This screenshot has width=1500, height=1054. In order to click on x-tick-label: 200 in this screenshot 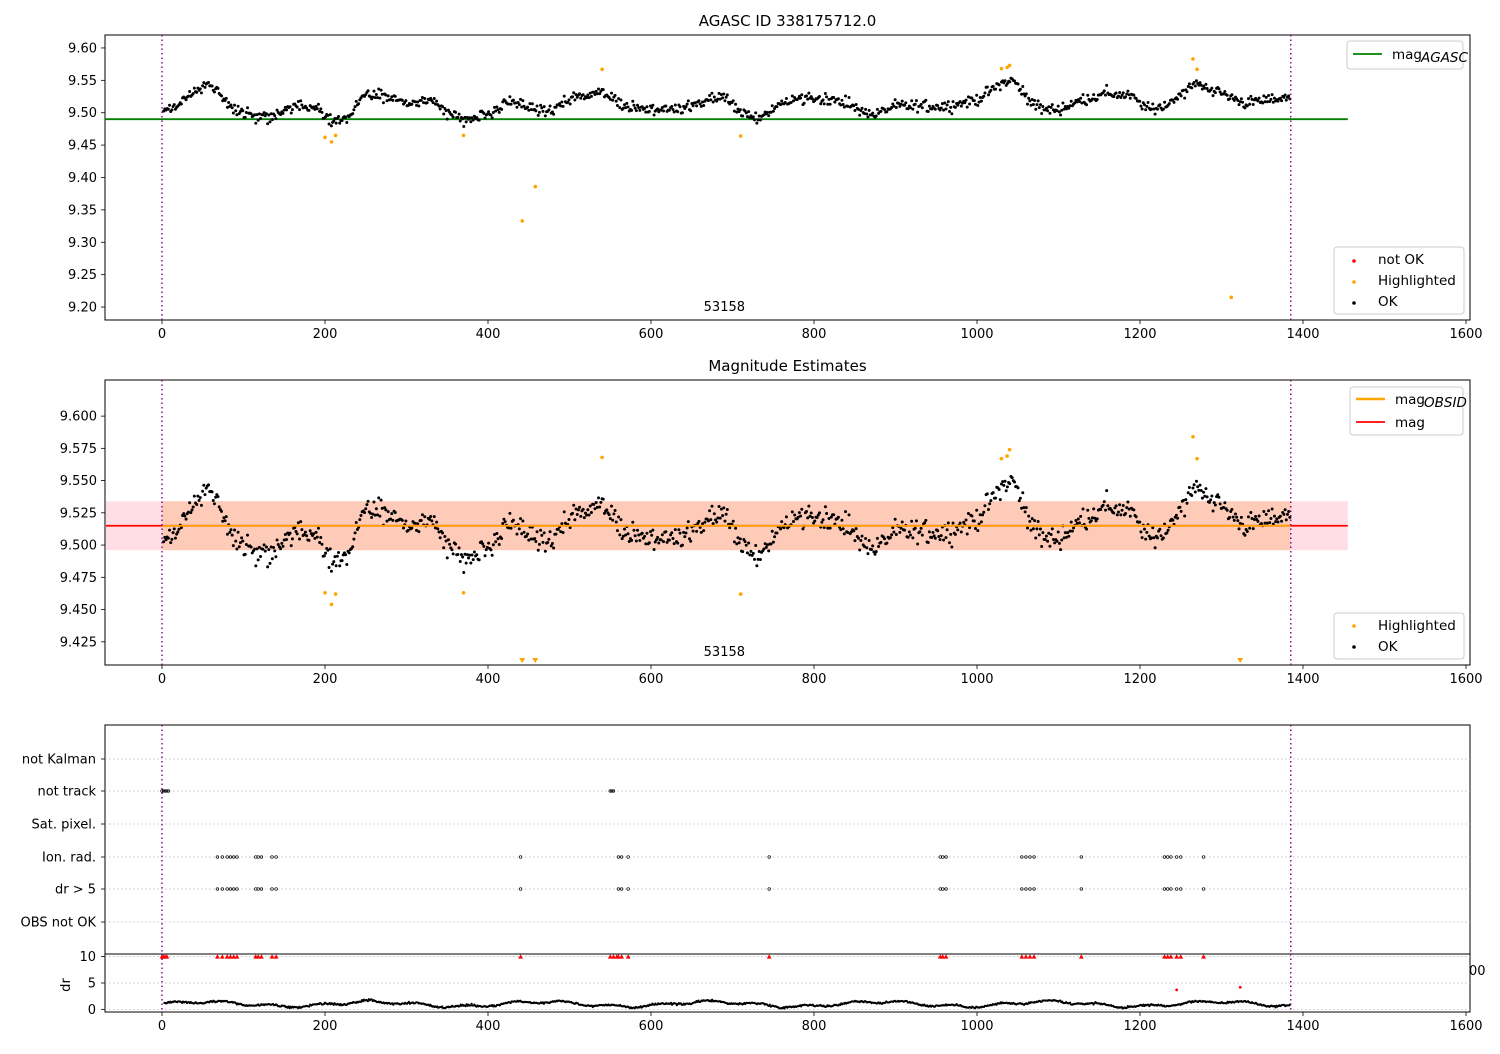, I will do `click(325, 1026)`.